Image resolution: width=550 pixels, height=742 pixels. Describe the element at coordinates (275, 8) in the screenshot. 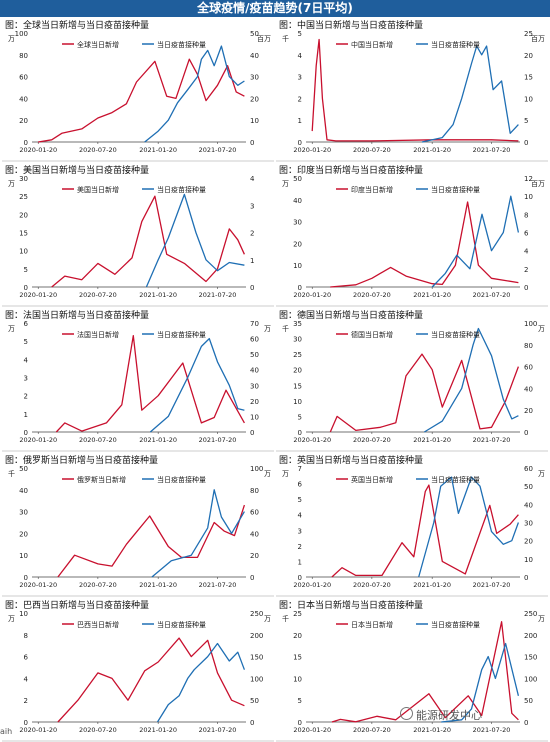

I see `page-banner-title: 全球疫情/疫苗趋势(7日平均)` at that location.